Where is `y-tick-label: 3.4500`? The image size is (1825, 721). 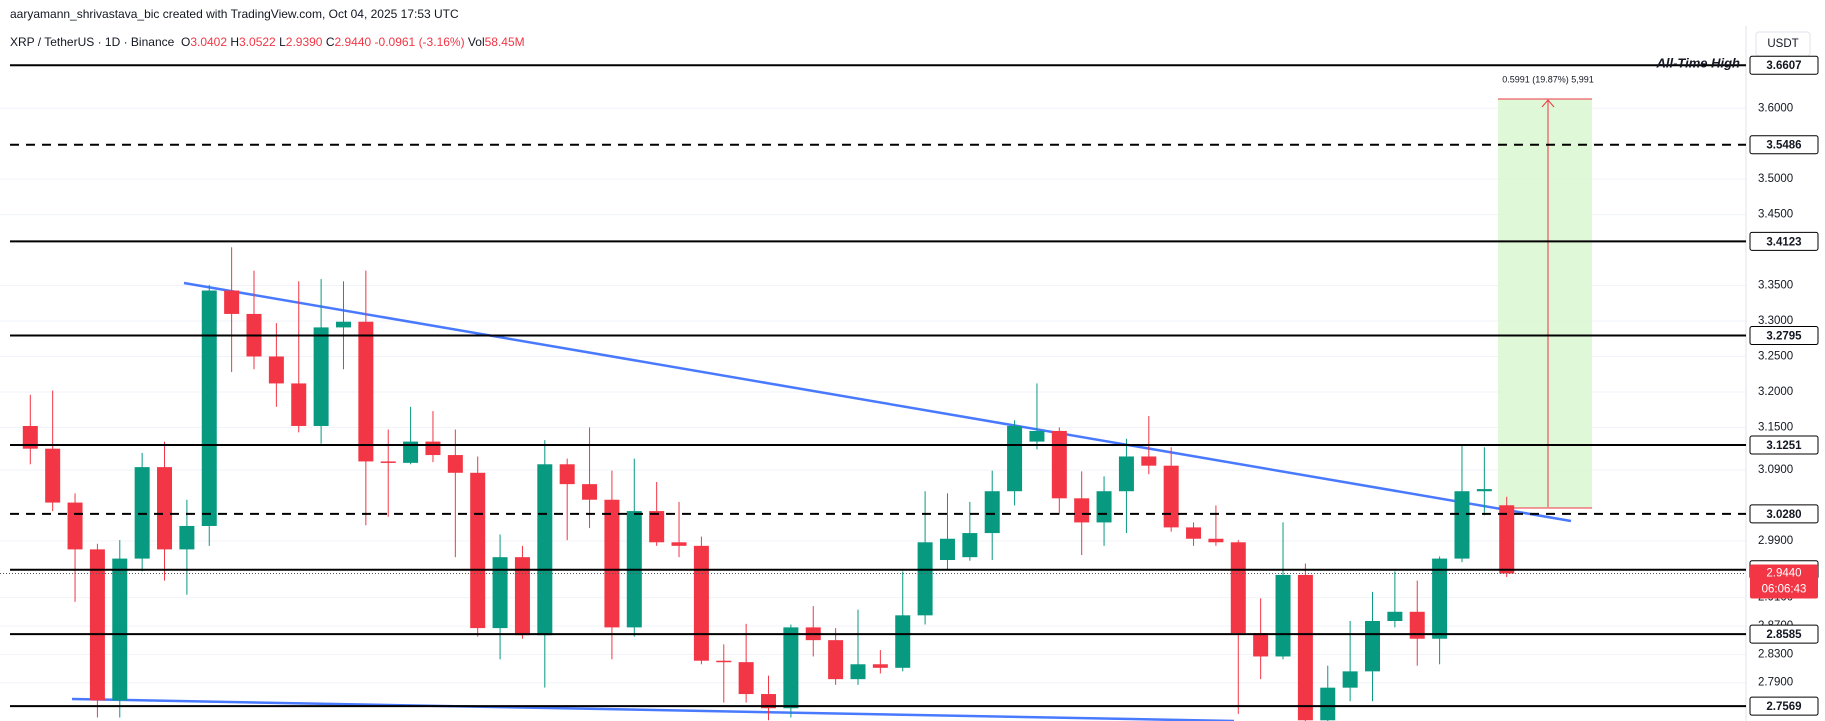 y-tick-label: 3.4500 is located at coordinates (1775, 215).